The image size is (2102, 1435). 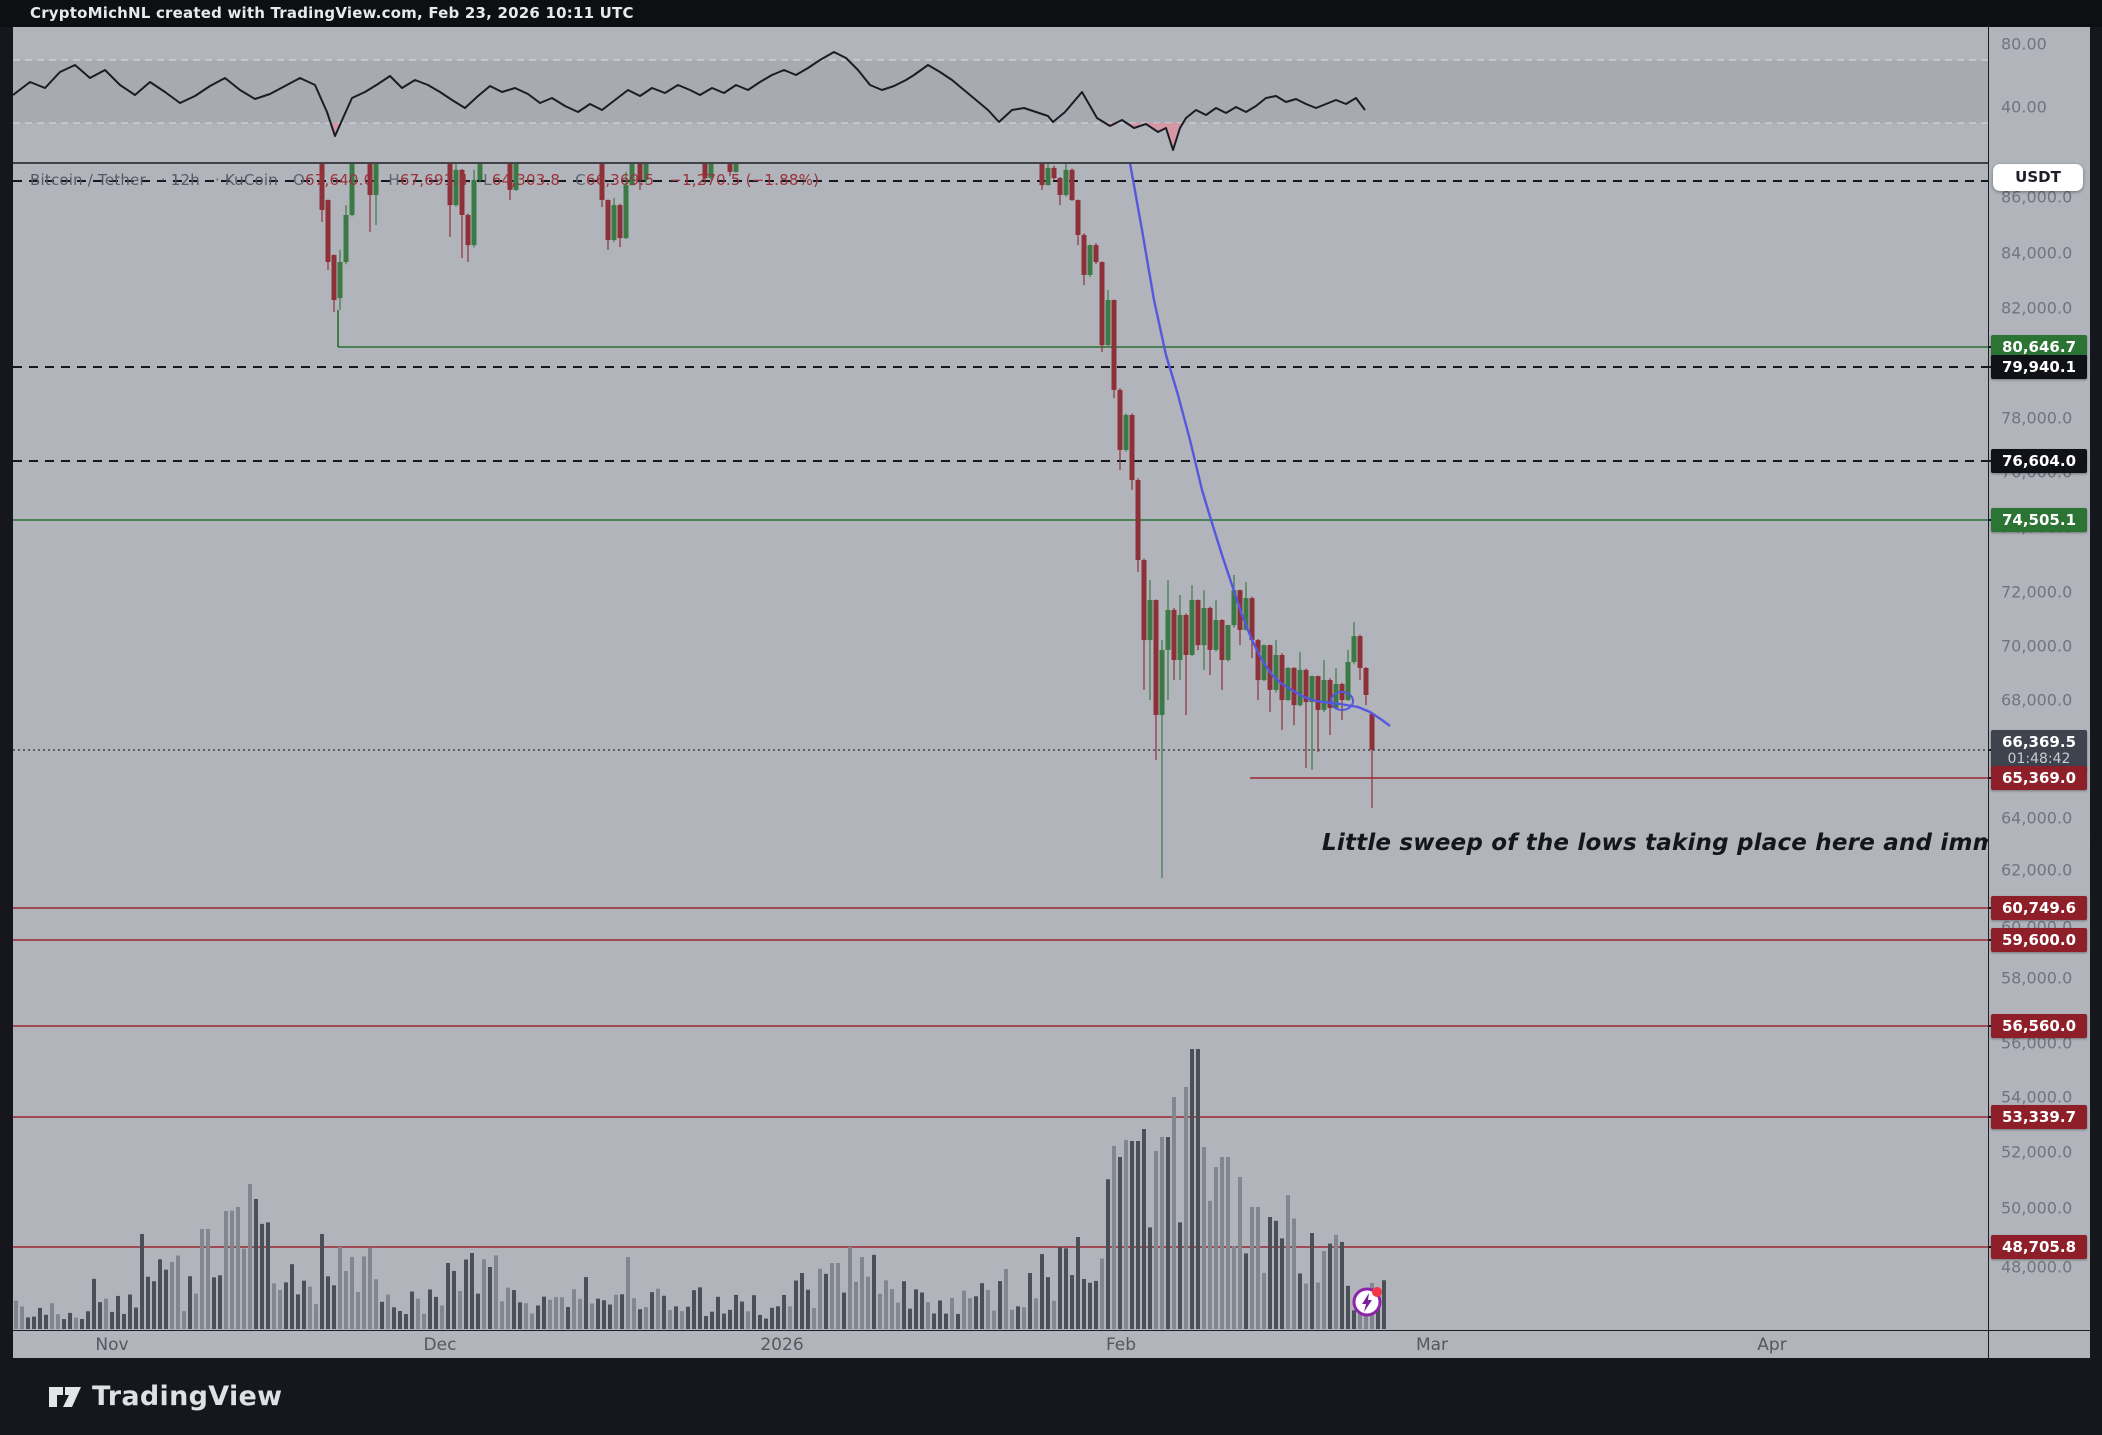 I want to click on price-badge: 53,339.7, so click(x=2039, y=1117).